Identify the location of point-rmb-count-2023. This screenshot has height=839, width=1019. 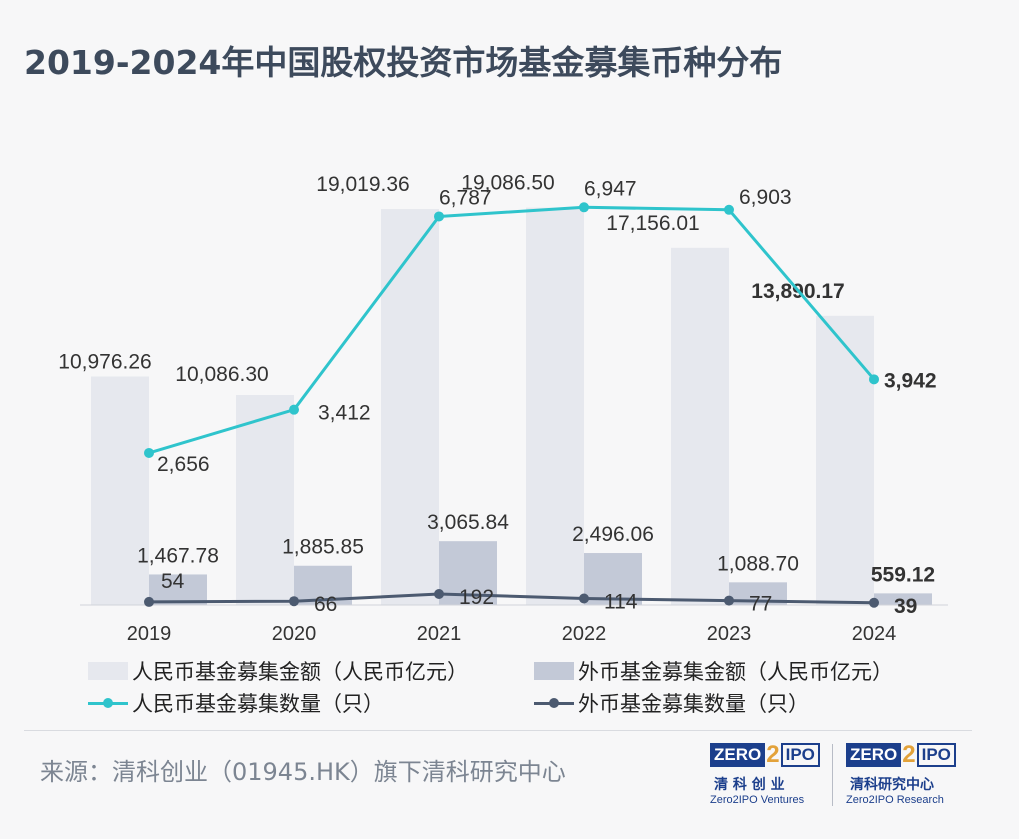
(729, 209).